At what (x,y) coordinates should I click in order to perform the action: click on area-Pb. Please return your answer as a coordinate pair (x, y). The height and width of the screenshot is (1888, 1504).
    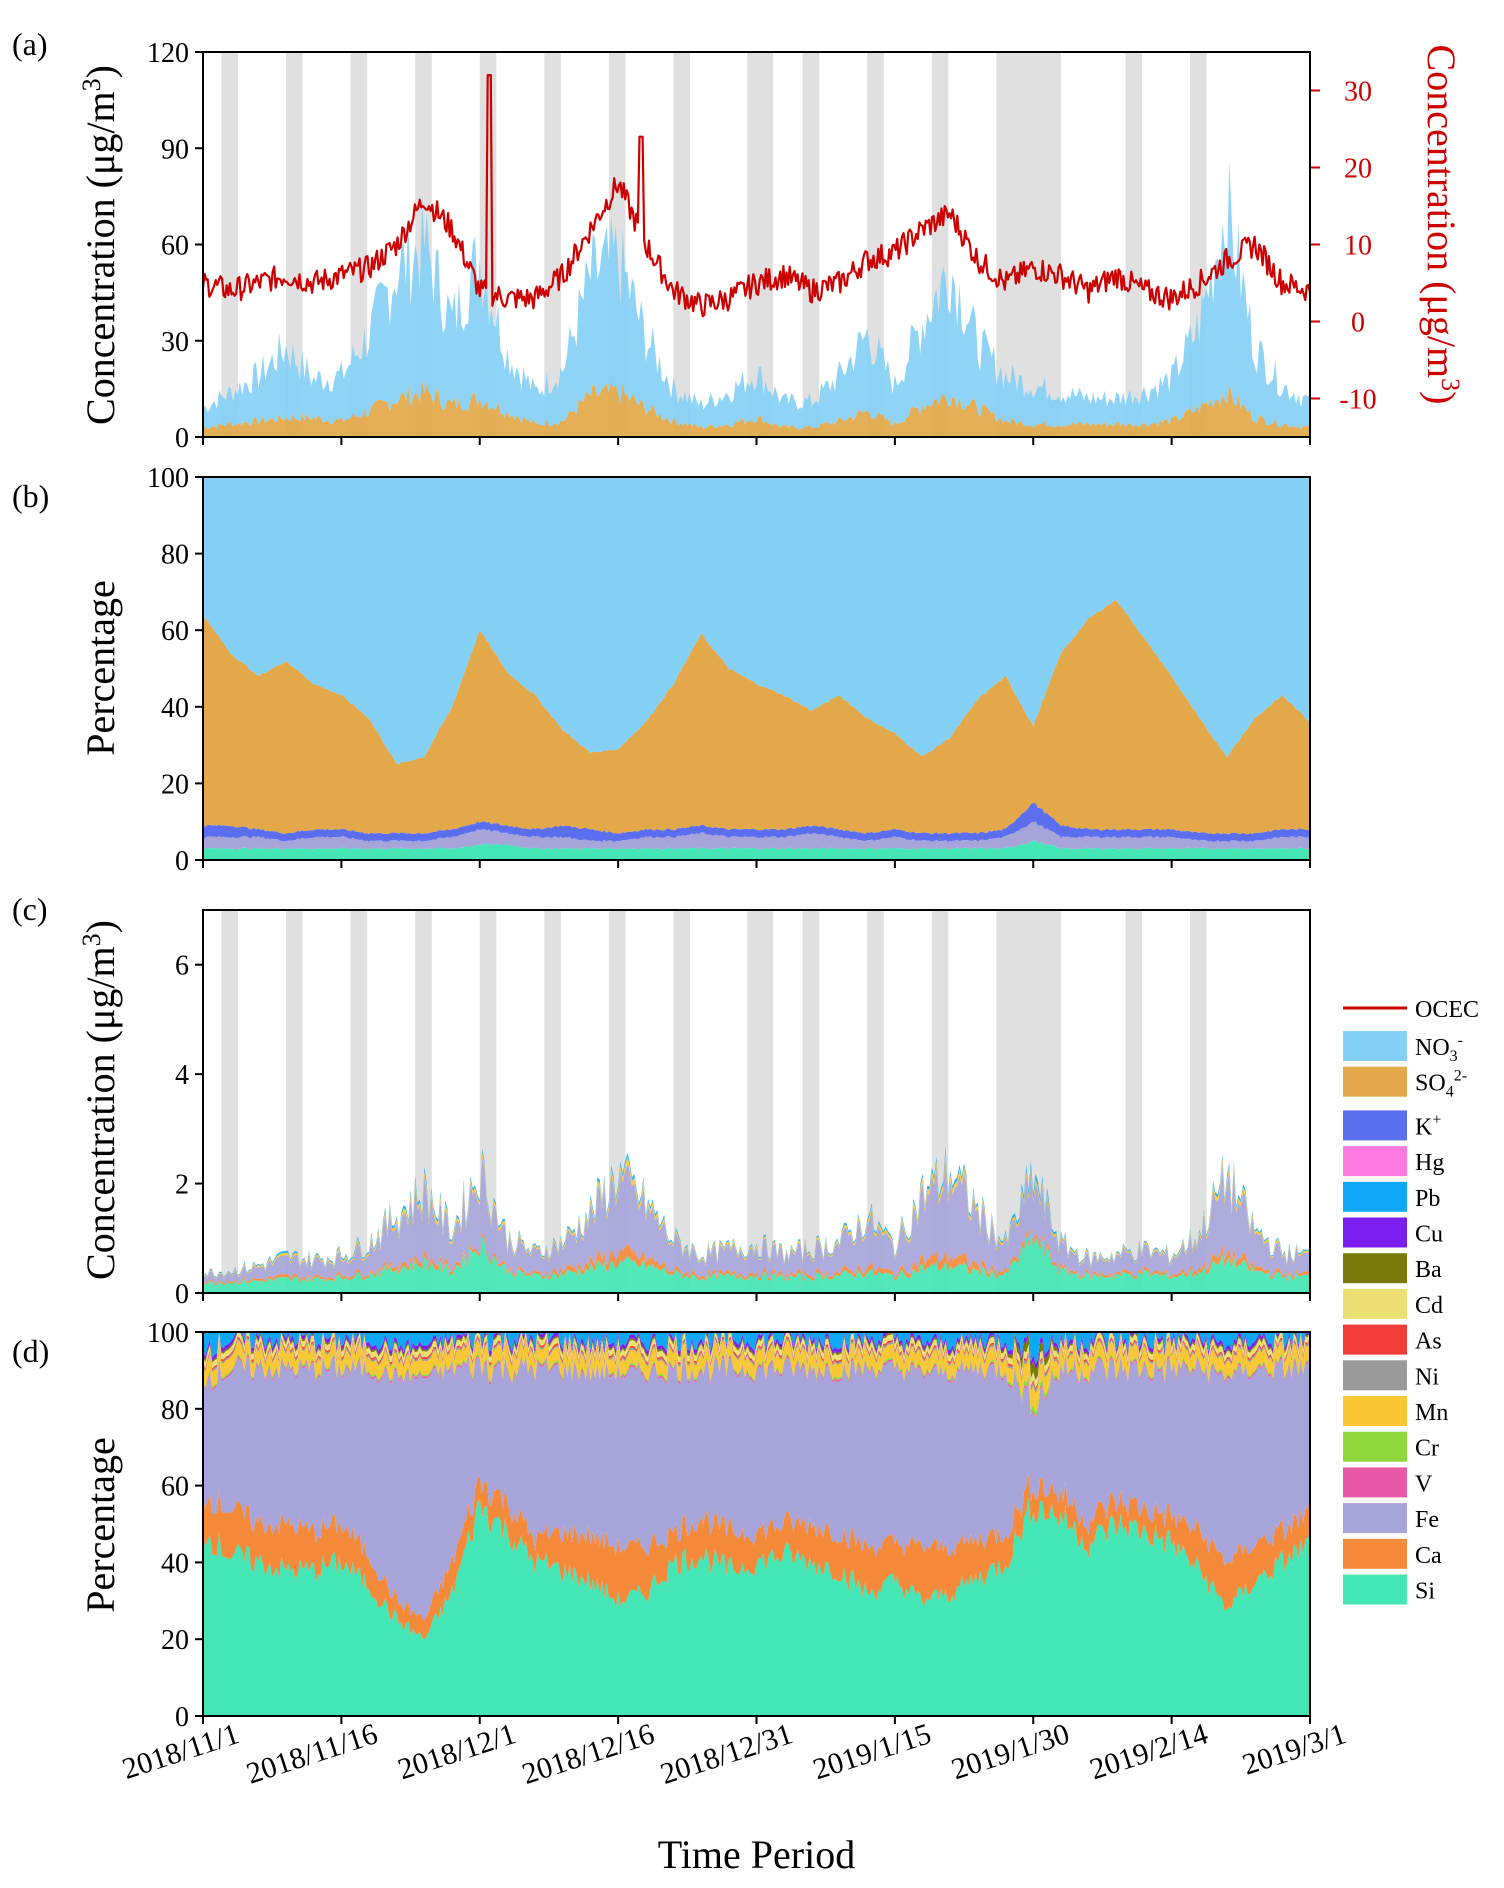
    Looking at the image, I should click on (756, 1348).